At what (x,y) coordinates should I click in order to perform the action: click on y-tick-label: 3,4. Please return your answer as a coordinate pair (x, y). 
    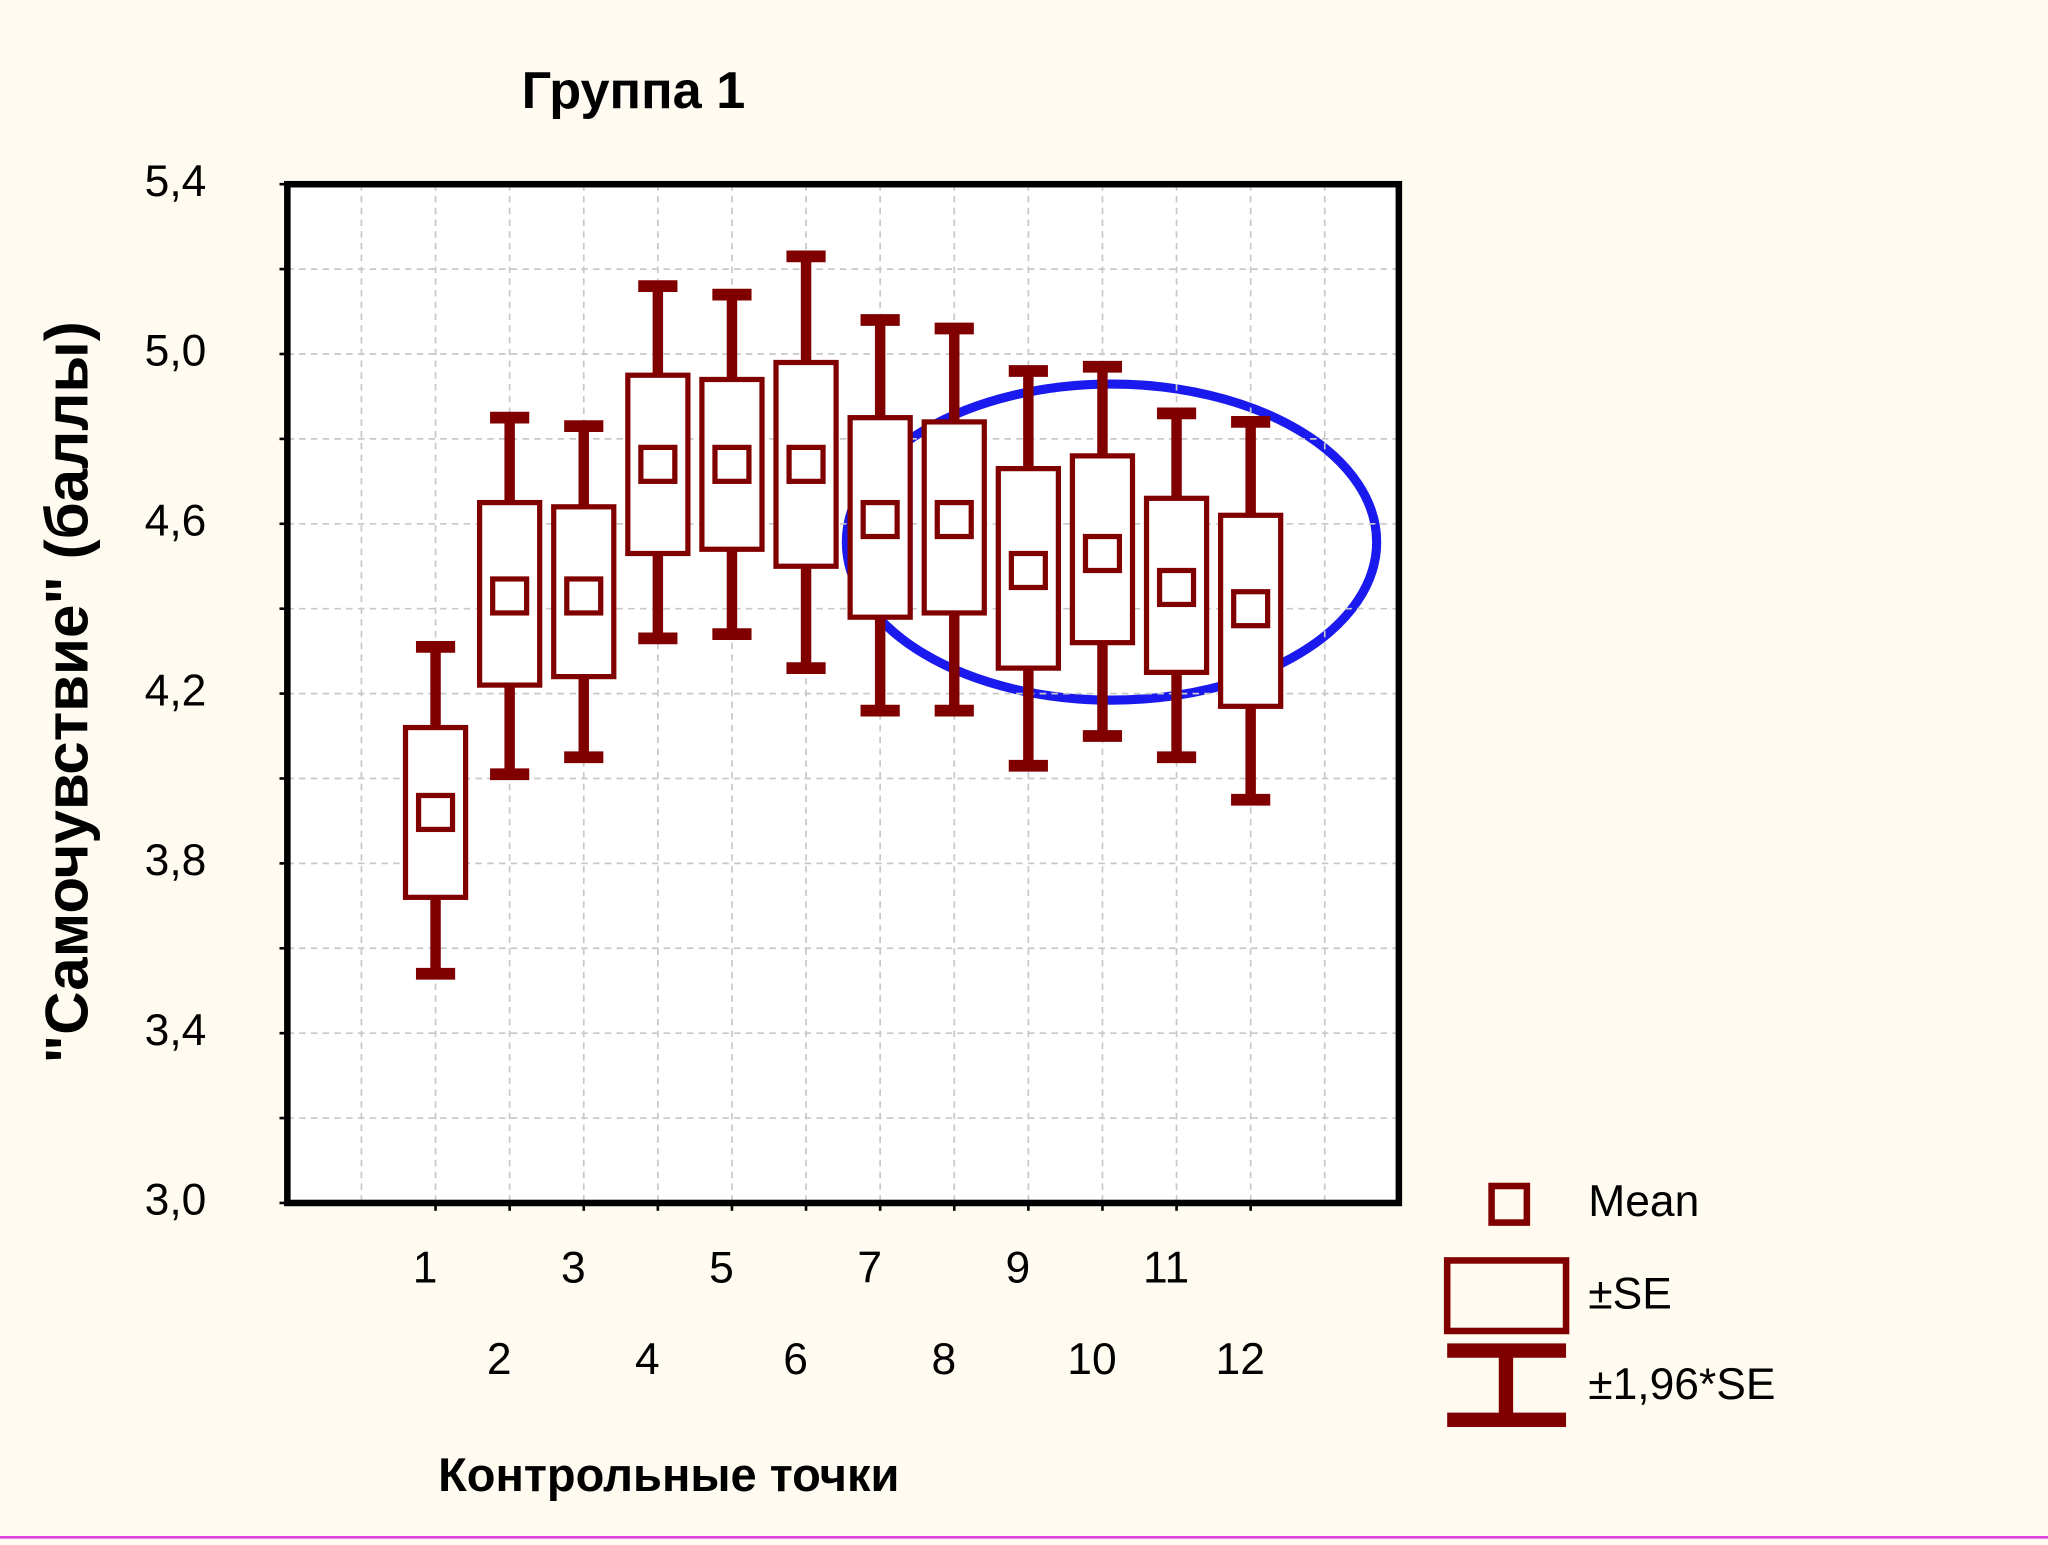
    Looking at the image, I should click on (176, 1030).